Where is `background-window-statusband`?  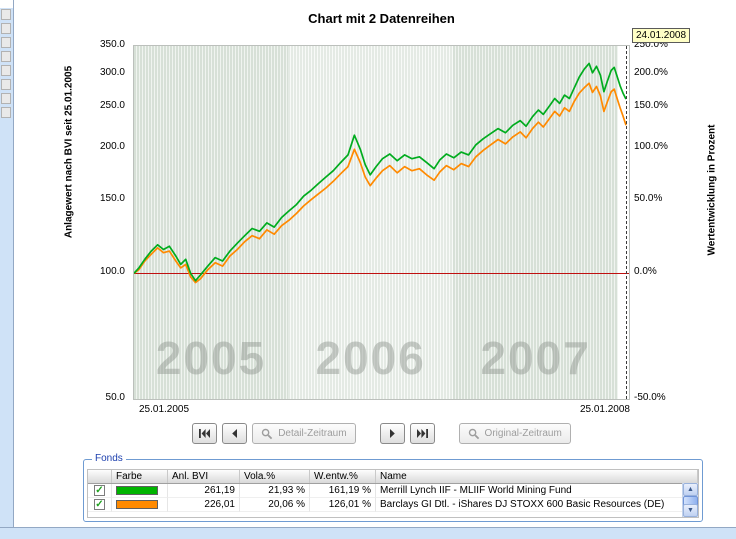
background-window-statusband is located at coordinates (368, 533).